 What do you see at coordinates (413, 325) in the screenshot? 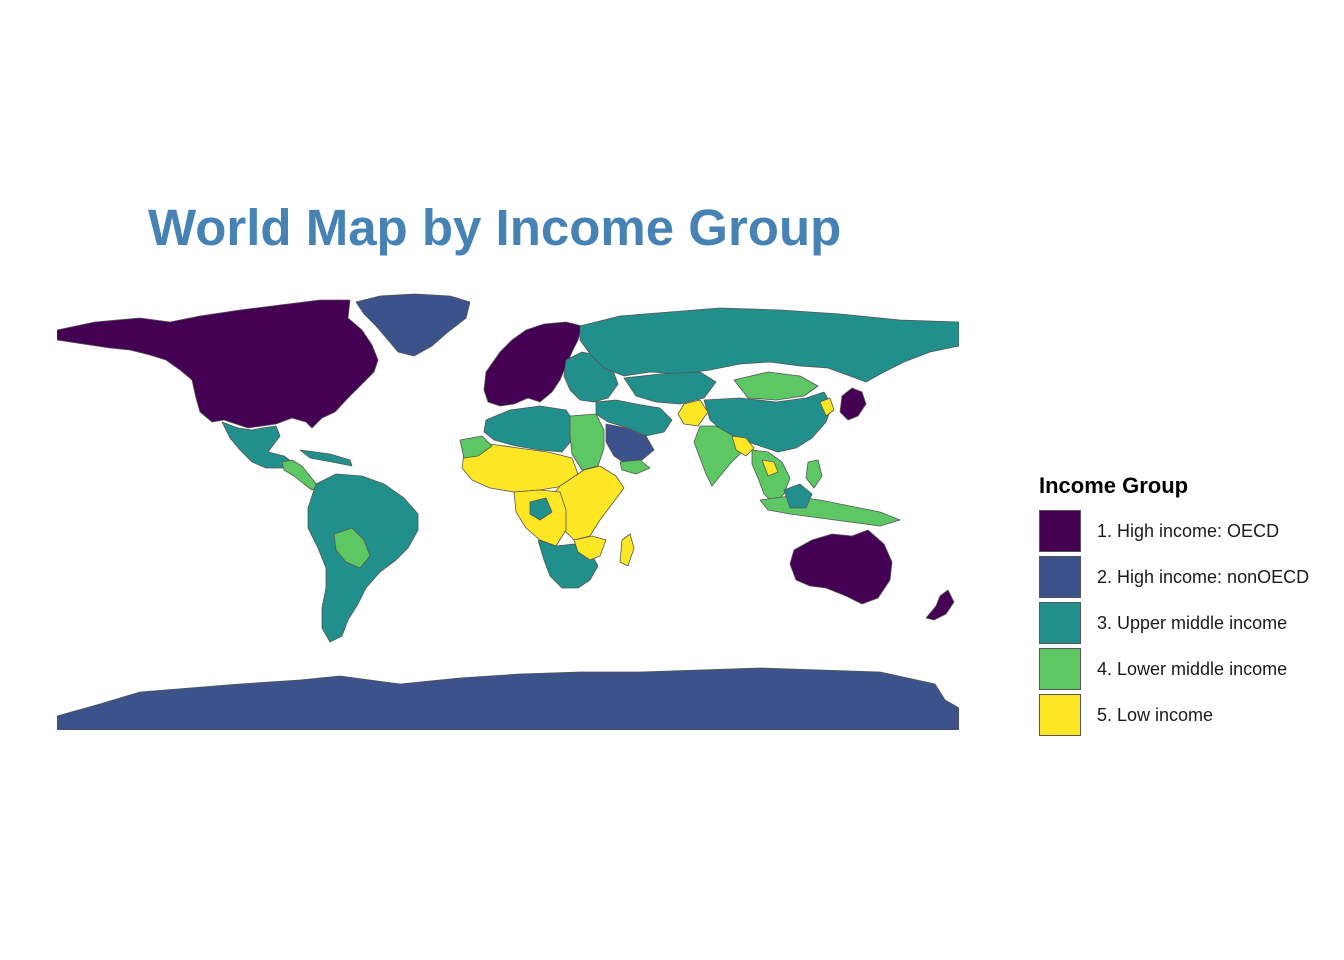
I see `region-greenland` at bounding box center [413, 325].